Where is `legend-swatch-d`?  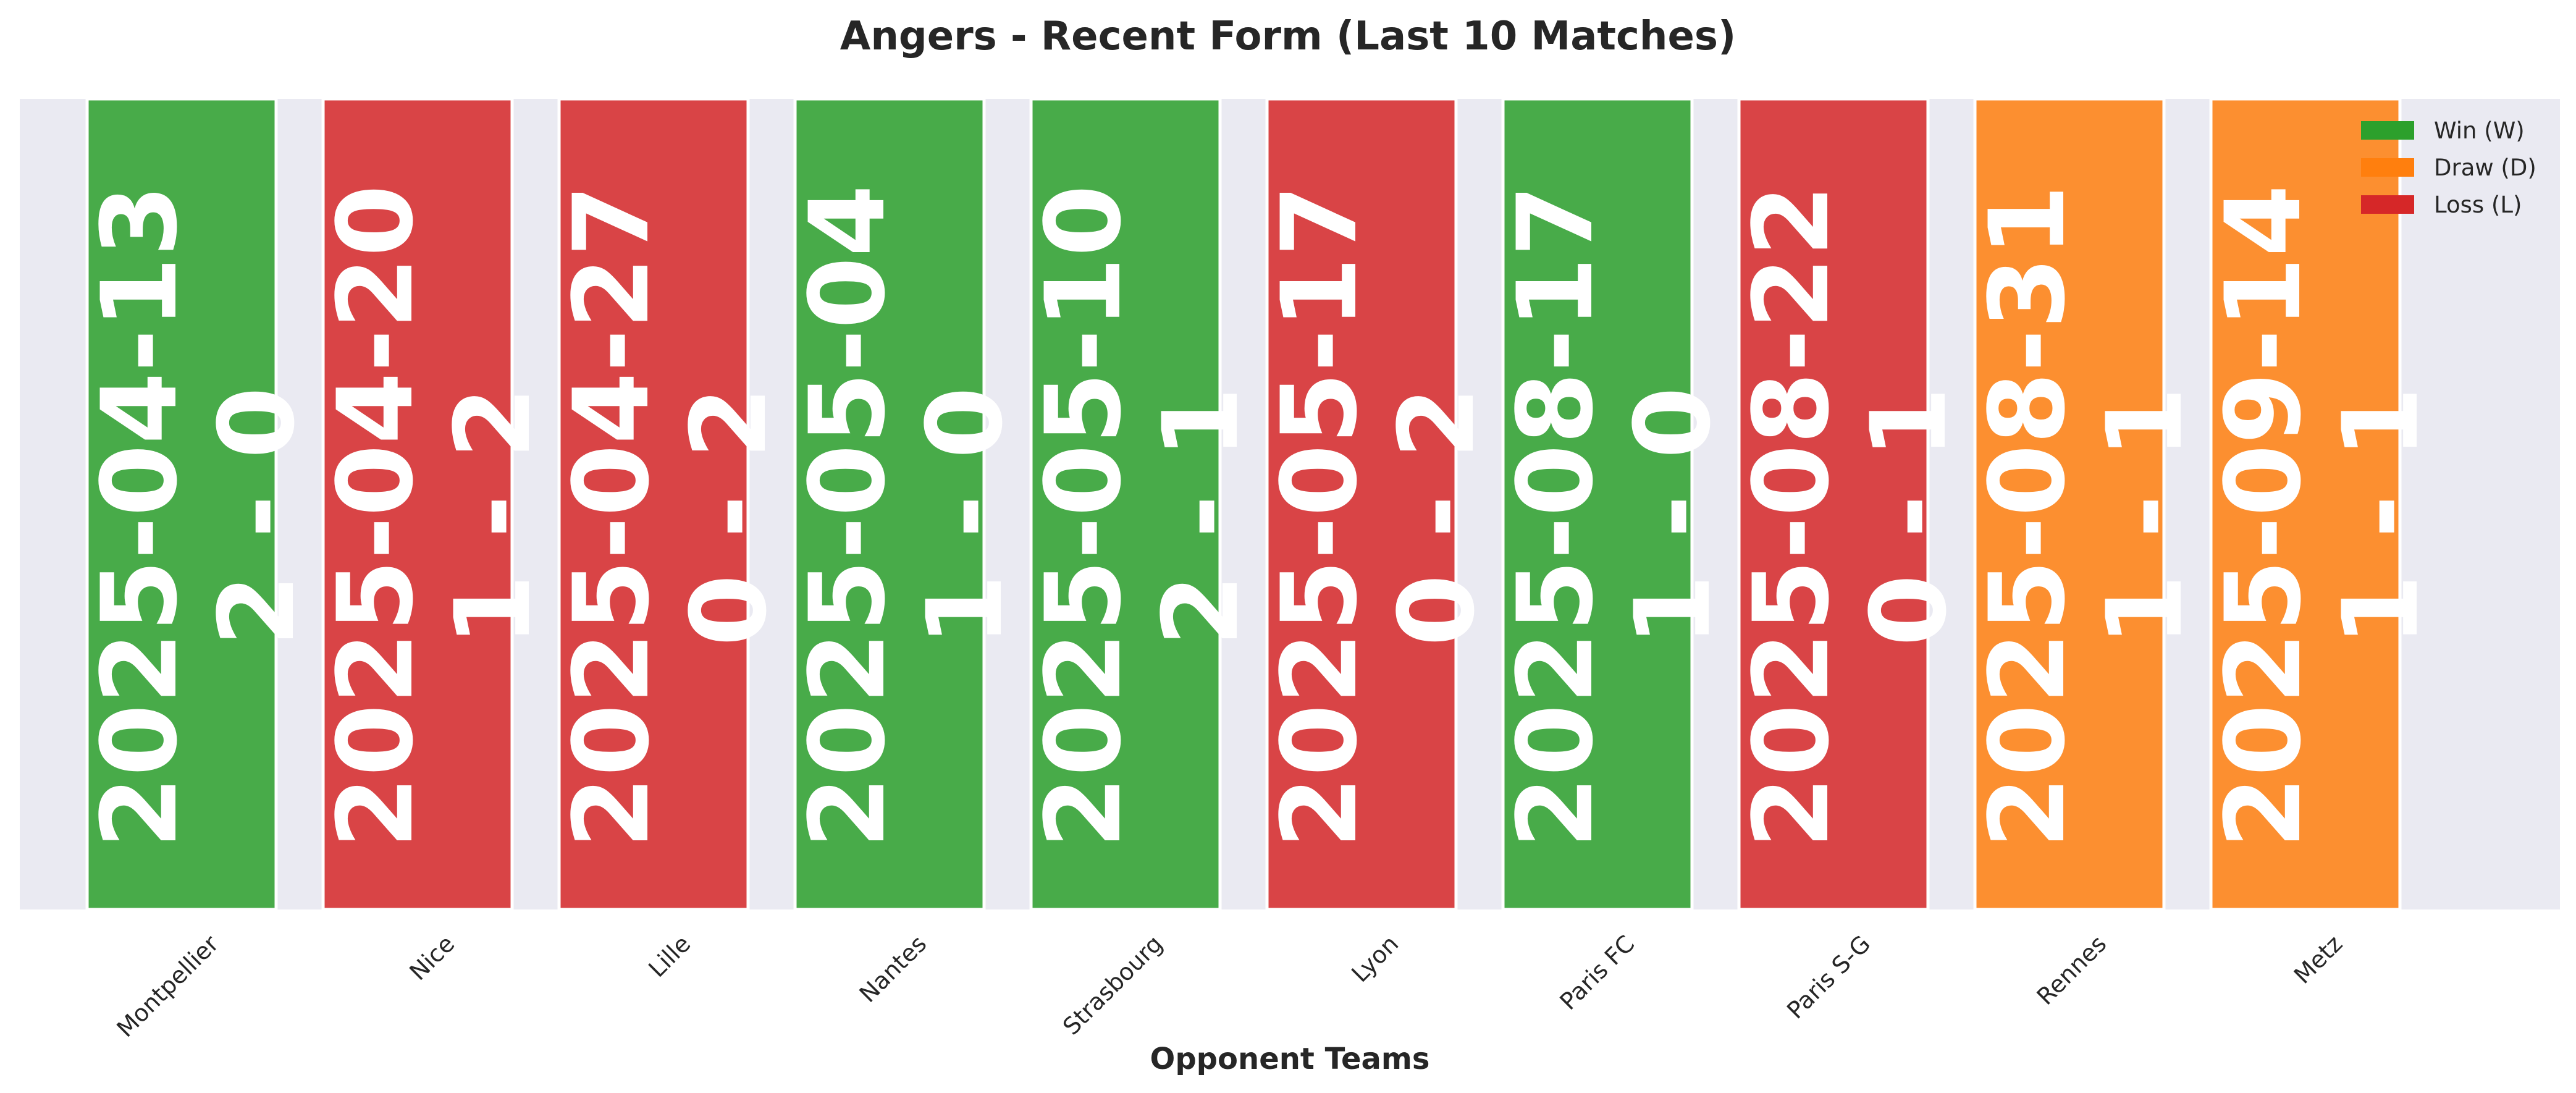
legend-swatch-d is located at coordinates (2387, 167).